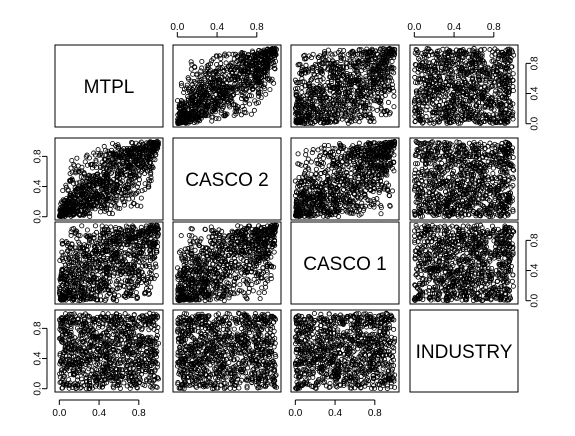  Describe the element at coordinates (345, 86) in the screenshot. I see `panel-frame-r1-c3` at that location.